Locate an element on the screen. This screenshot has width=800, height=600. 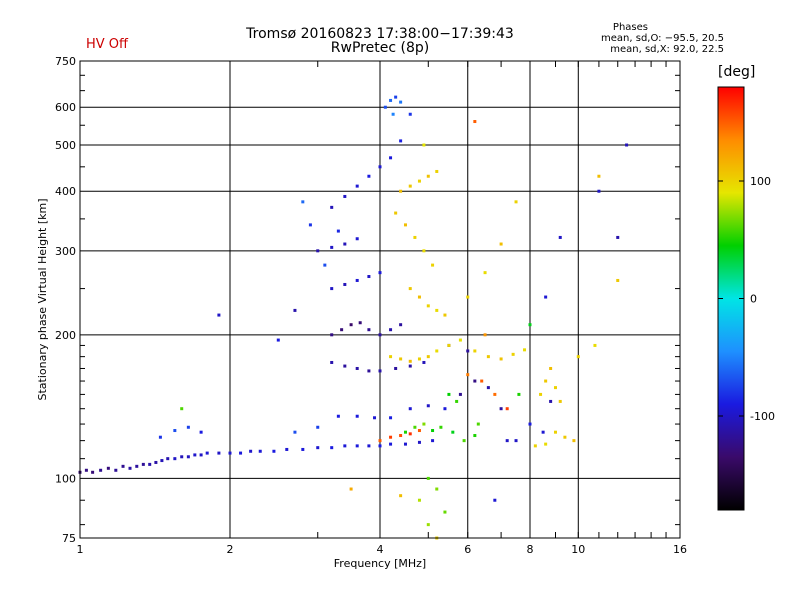
colorbar-tick-label: 0 is located at coordinates (753, 299).